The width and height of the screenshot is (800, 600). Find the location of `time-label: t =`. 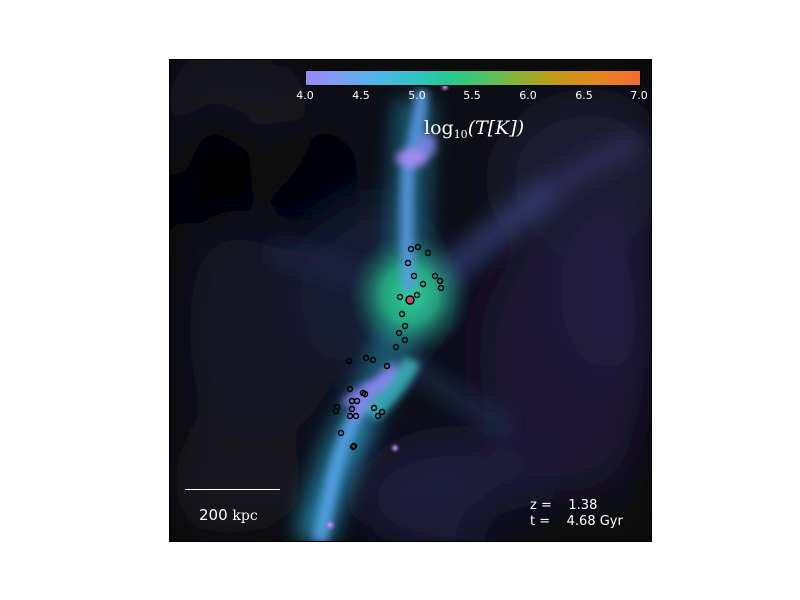

time-label: t = is located at coordinates (540, 521).